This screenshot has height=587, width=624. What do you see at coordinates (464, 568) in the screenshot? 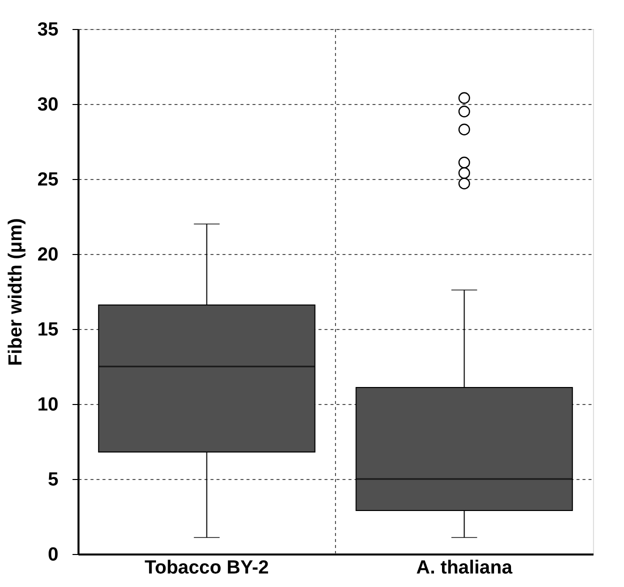
I see `x-tick-label: A. thaliana` at bounding box center [464, 568].